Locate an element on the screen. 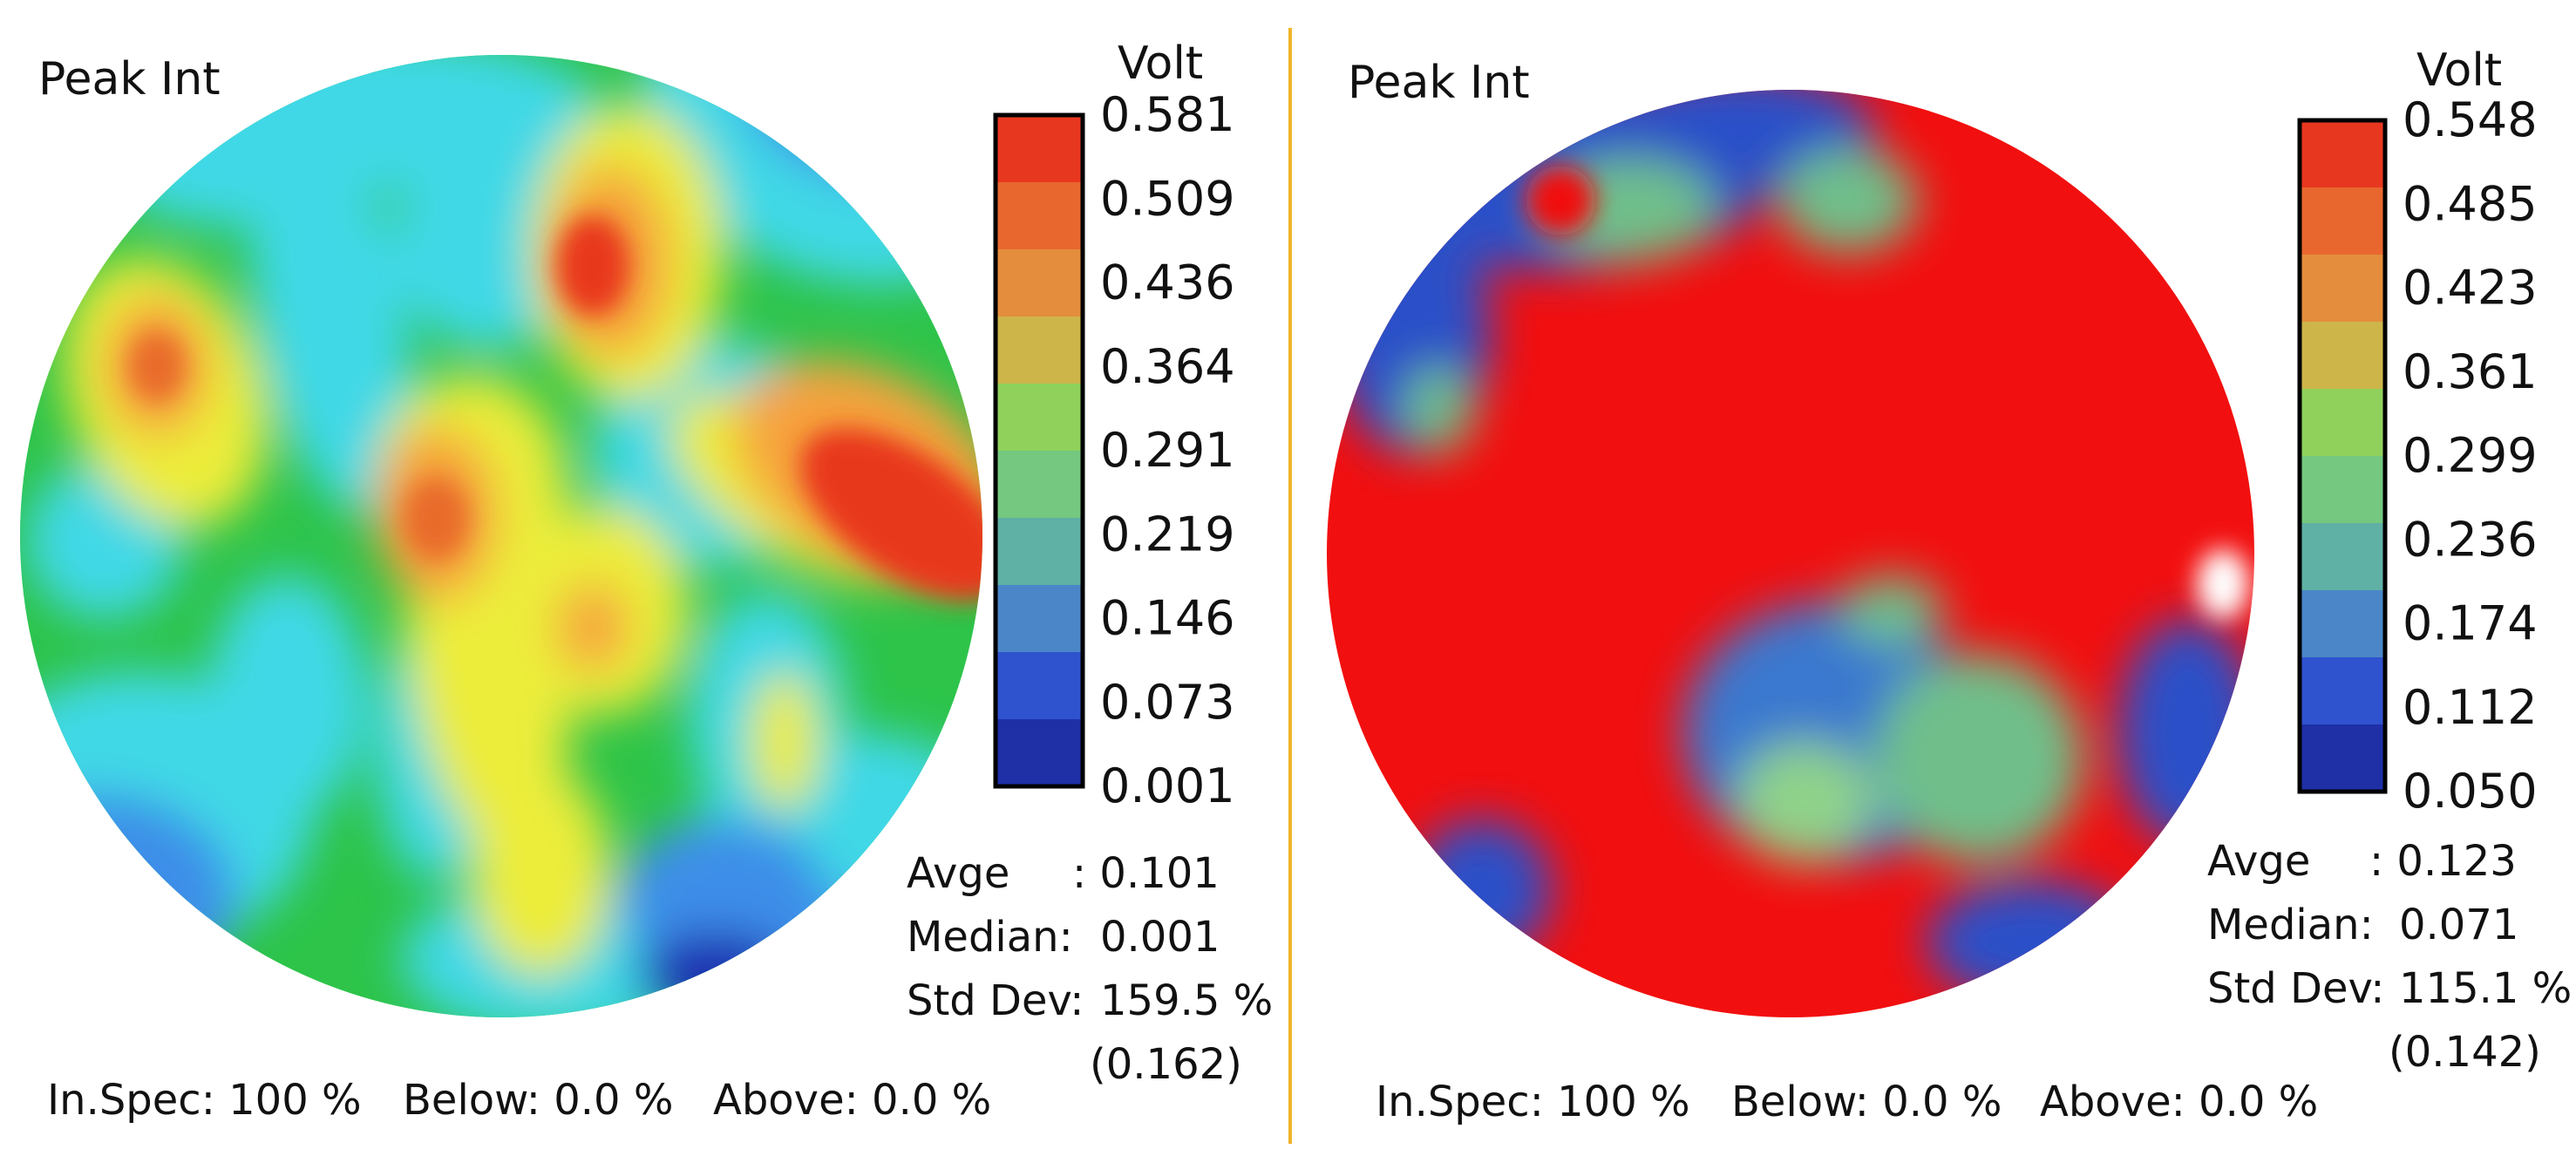 The width and height of the screenshot is (2576, 1156). left-avge-value: : 0.101 is located at coordinates (1146, 873).